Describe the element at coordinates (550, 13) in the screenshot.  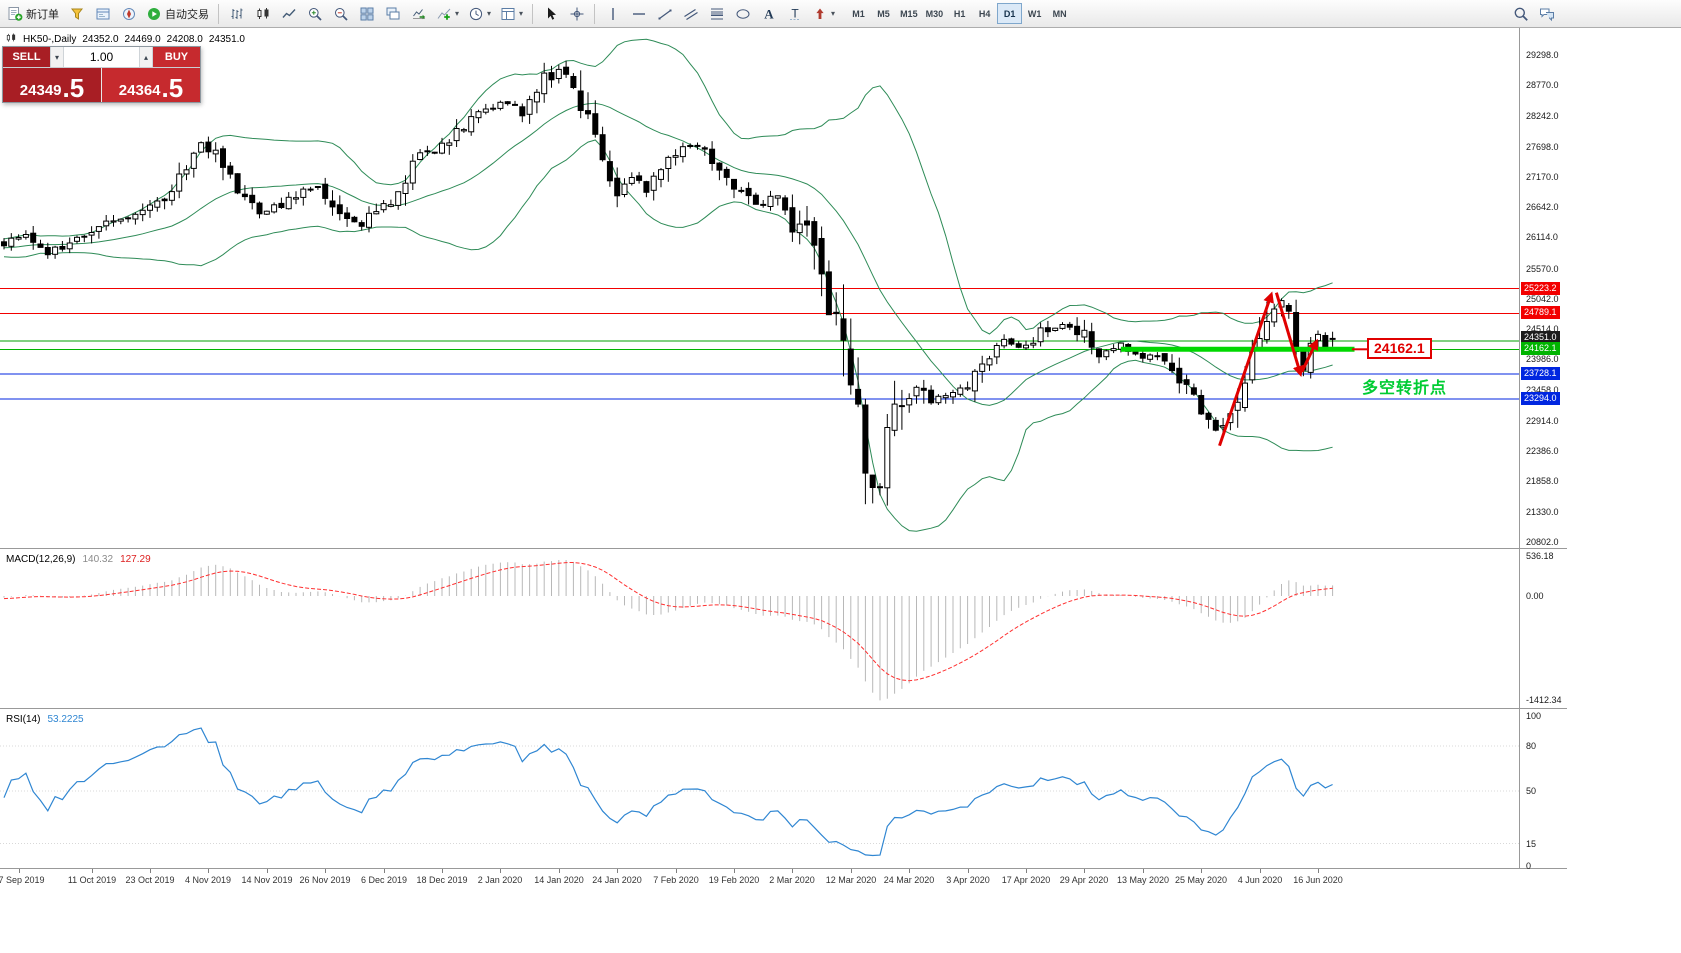
I see `cursor-icon` at that location.